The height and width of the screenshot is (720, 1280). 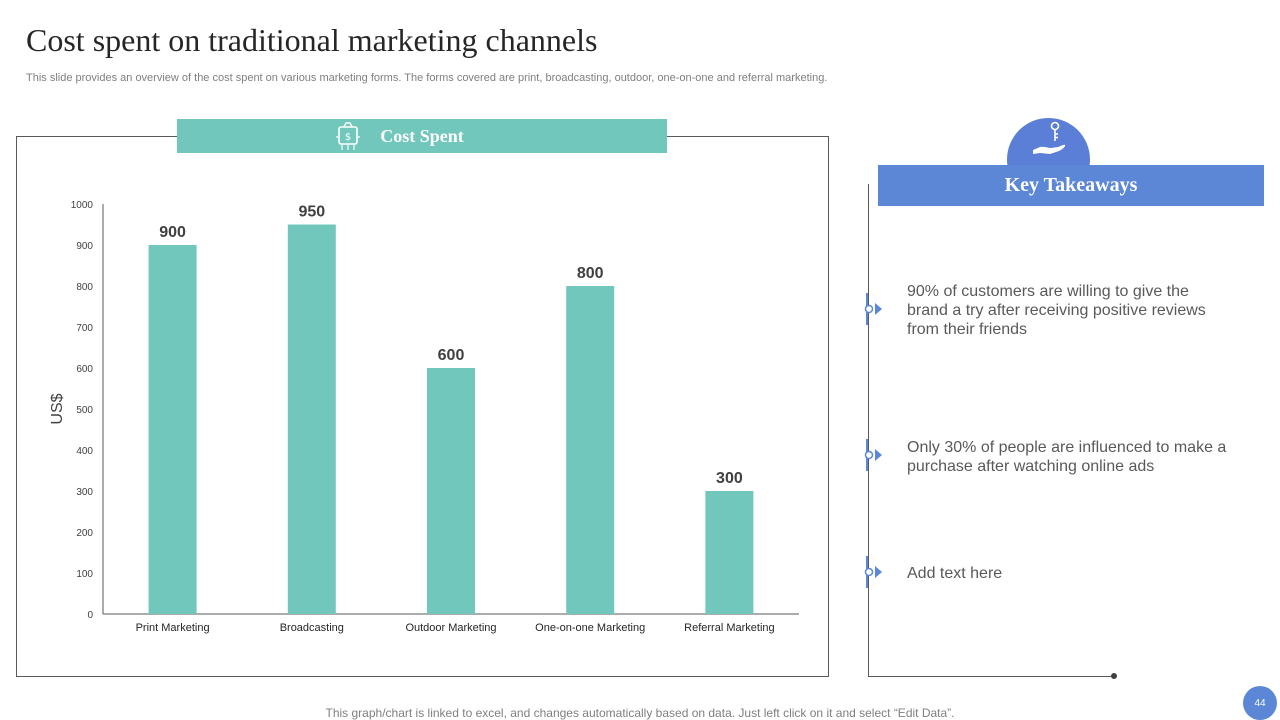 I want to click on y-tick-label: 1000, so click(x=82, y=205).